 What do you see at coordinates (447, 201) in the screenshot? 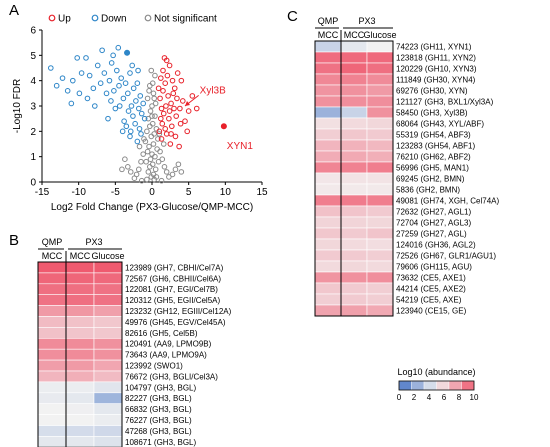
I see `row-label: 49081 (GH74, XGH, Cel74A)` at bounding box center [447, 201].